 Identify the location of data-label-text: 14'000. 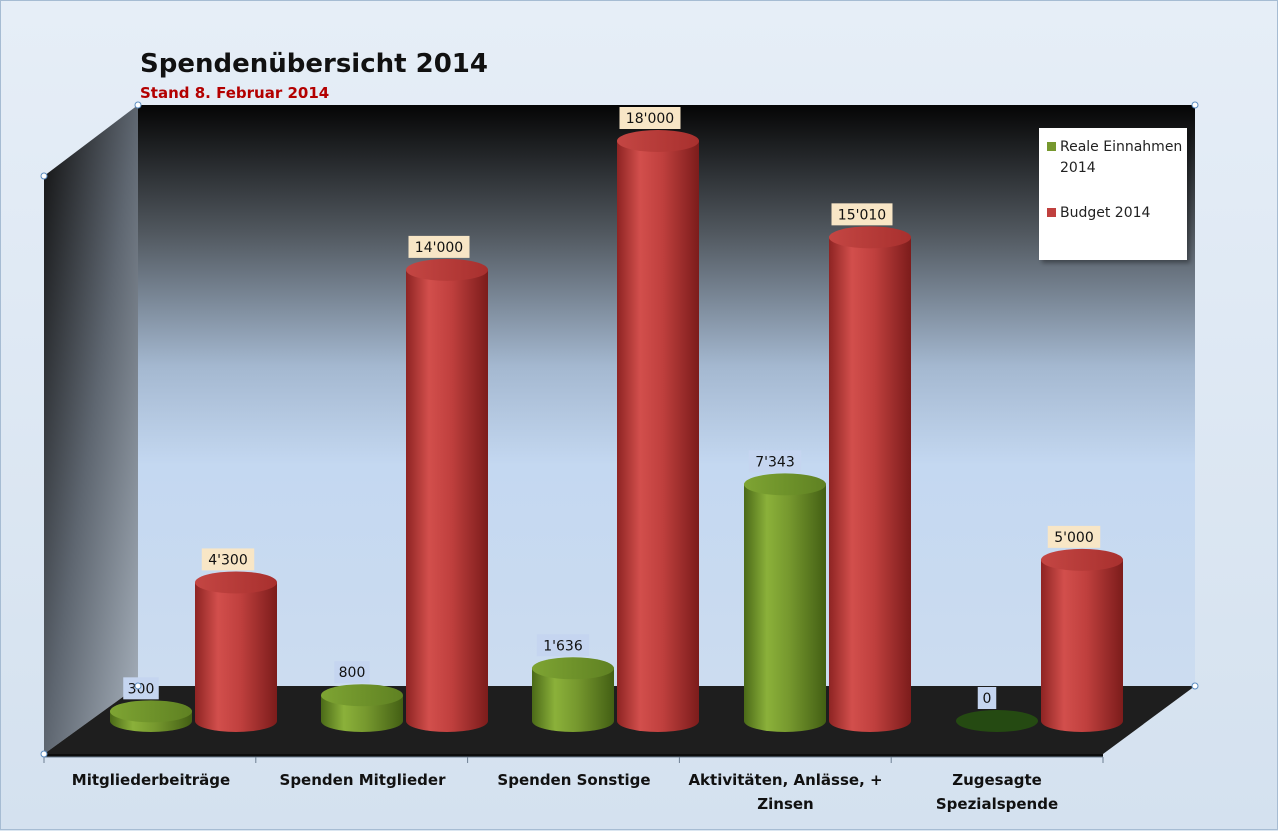
(439, 248).